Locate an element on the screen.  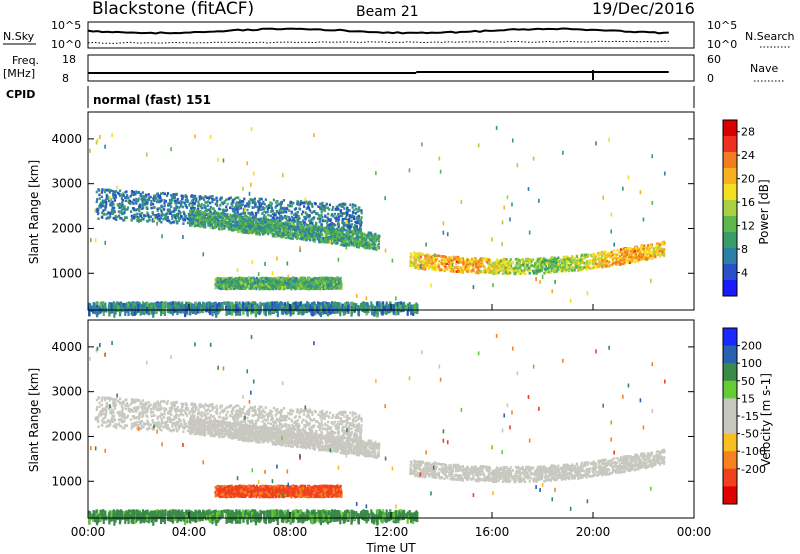
search-noise-line is located at coordinates (378, 42).